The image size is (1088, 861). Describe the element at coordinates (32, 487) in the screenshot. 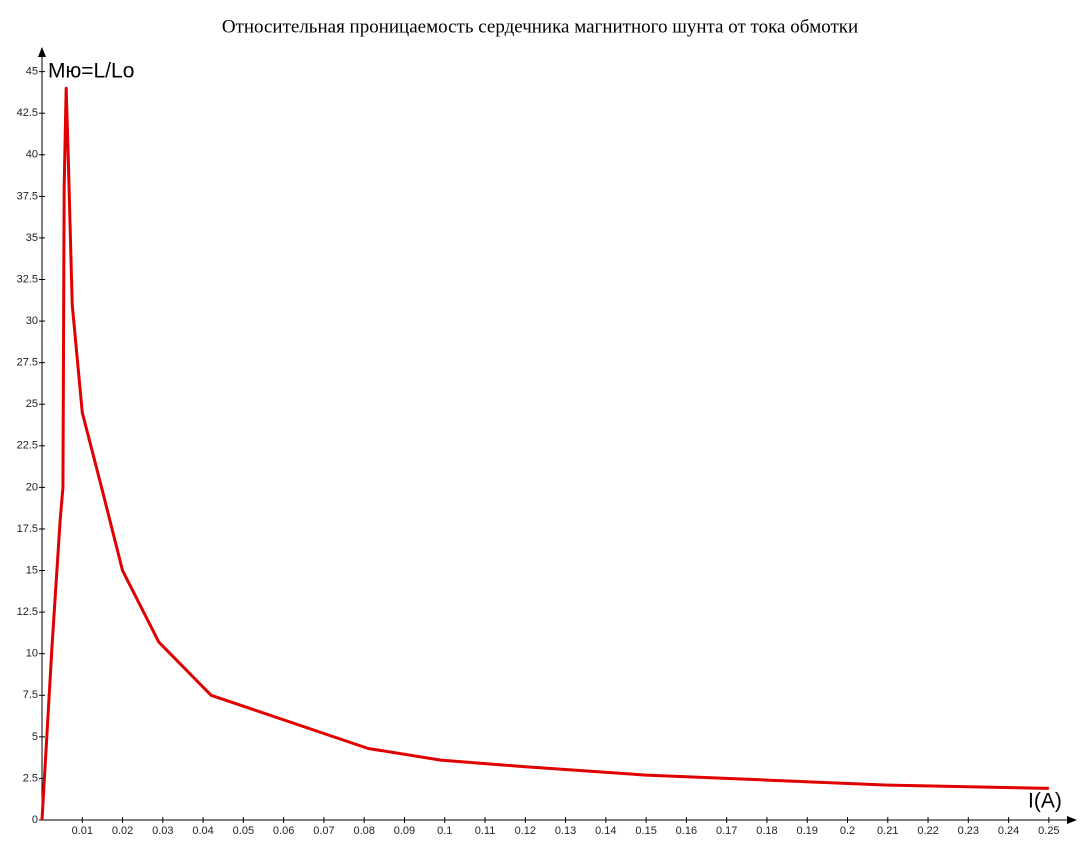

I see `y-tick-label: 20` at that location.